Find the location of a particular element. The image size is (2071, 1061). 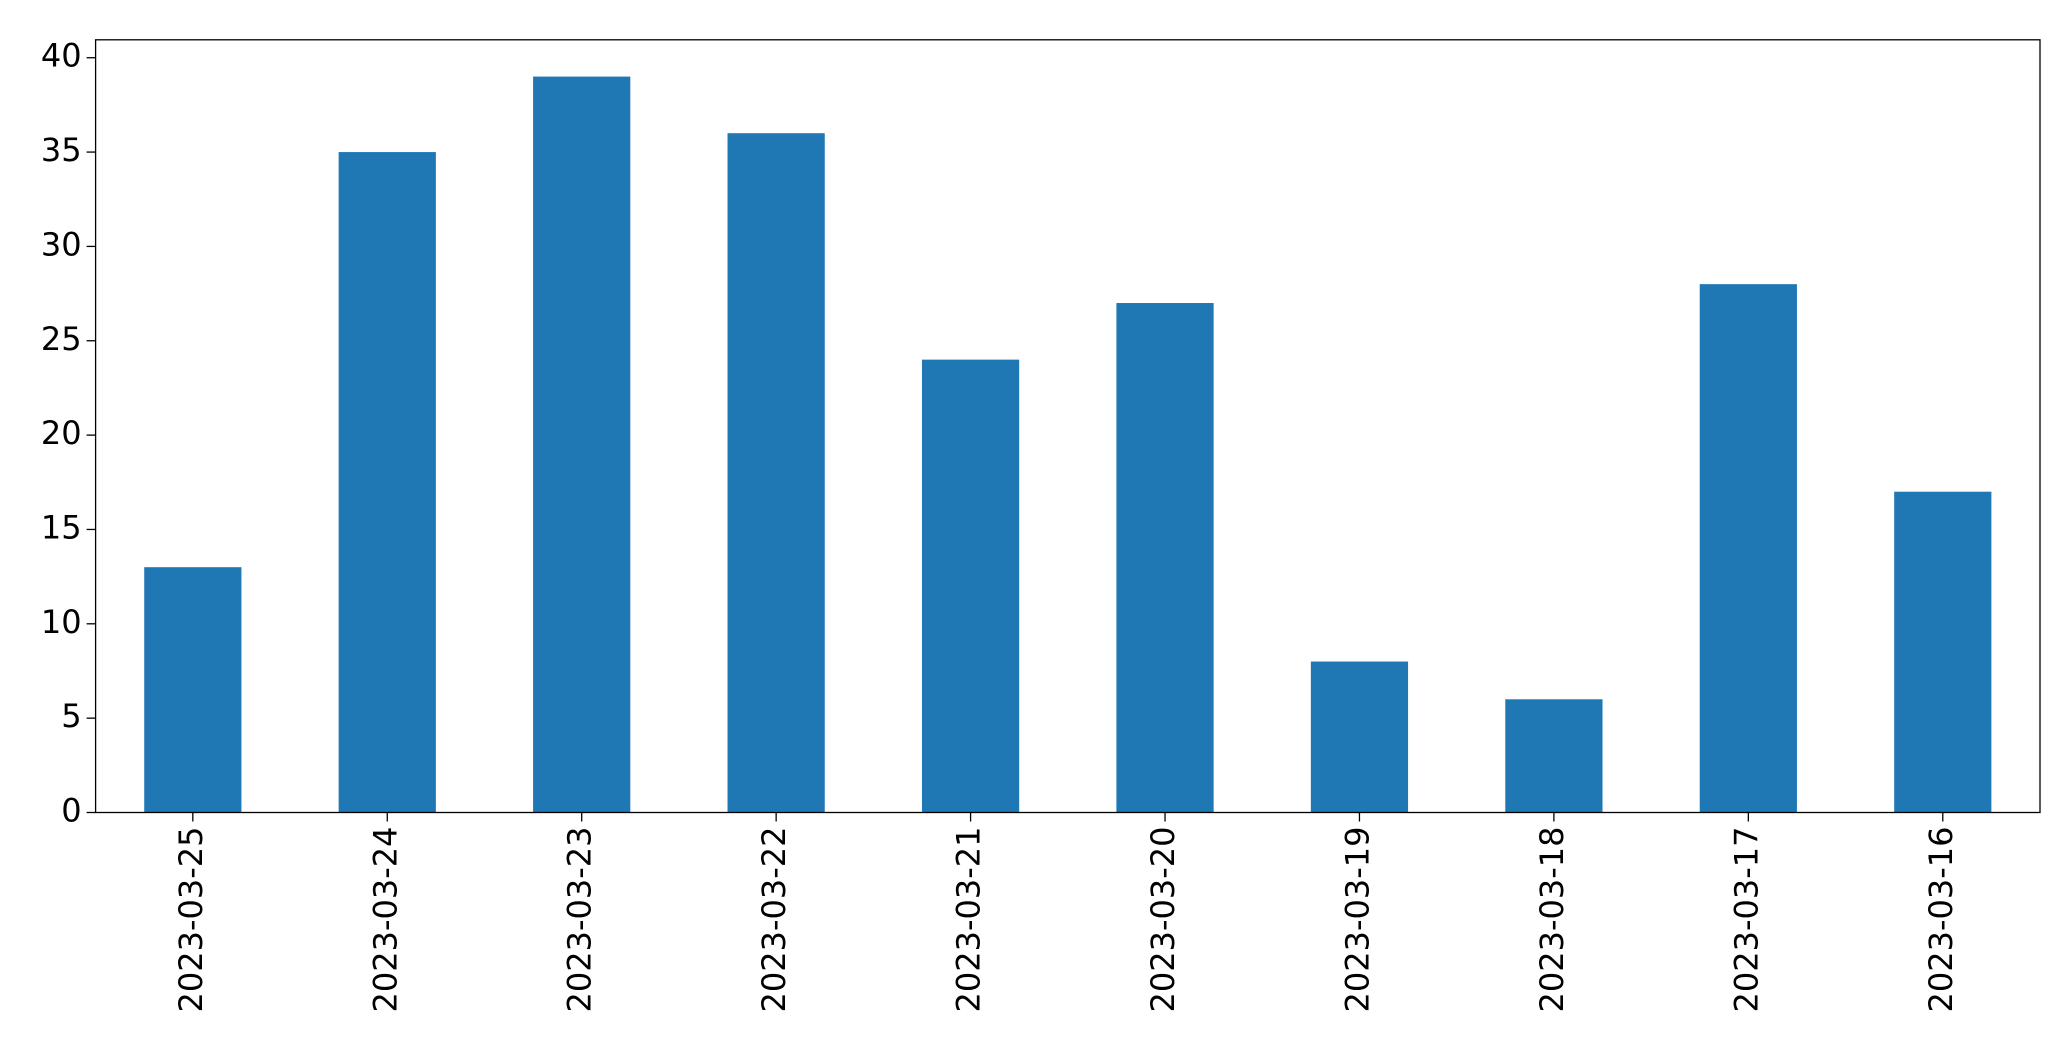

x-tick-label: 2023-03-24 is located at coordinates (385, 920).